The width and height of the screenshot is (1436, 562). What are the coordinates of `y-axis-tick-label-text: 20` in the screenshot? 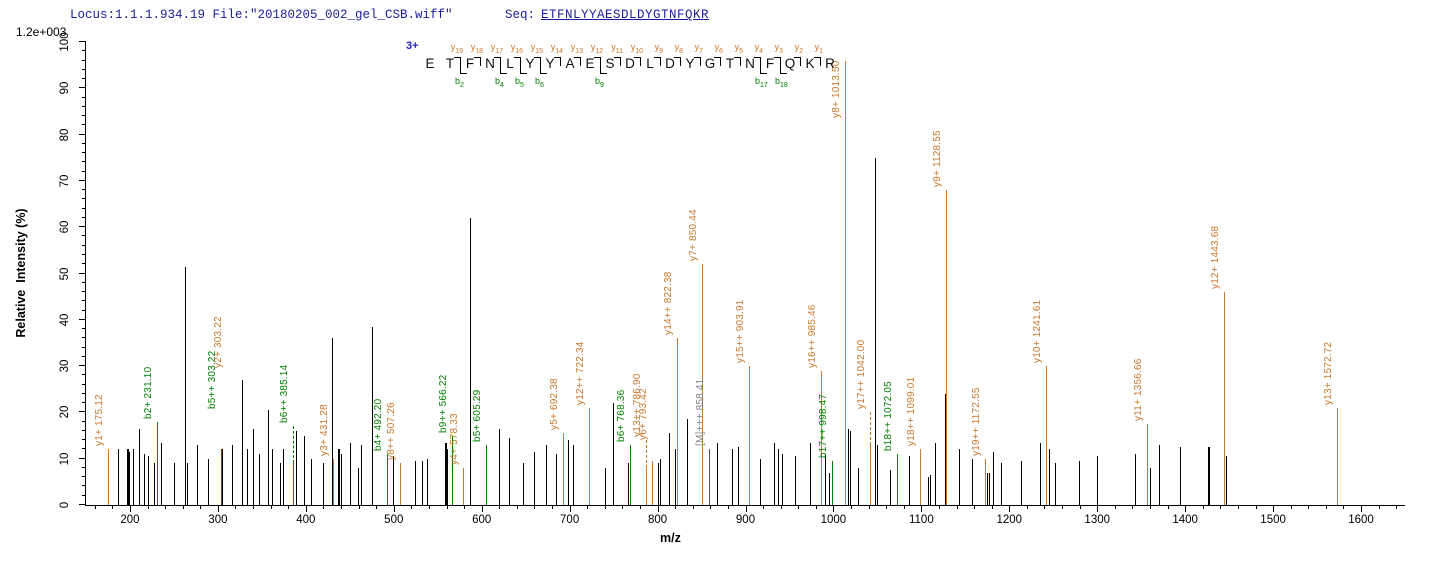 It's located at (65, 412).